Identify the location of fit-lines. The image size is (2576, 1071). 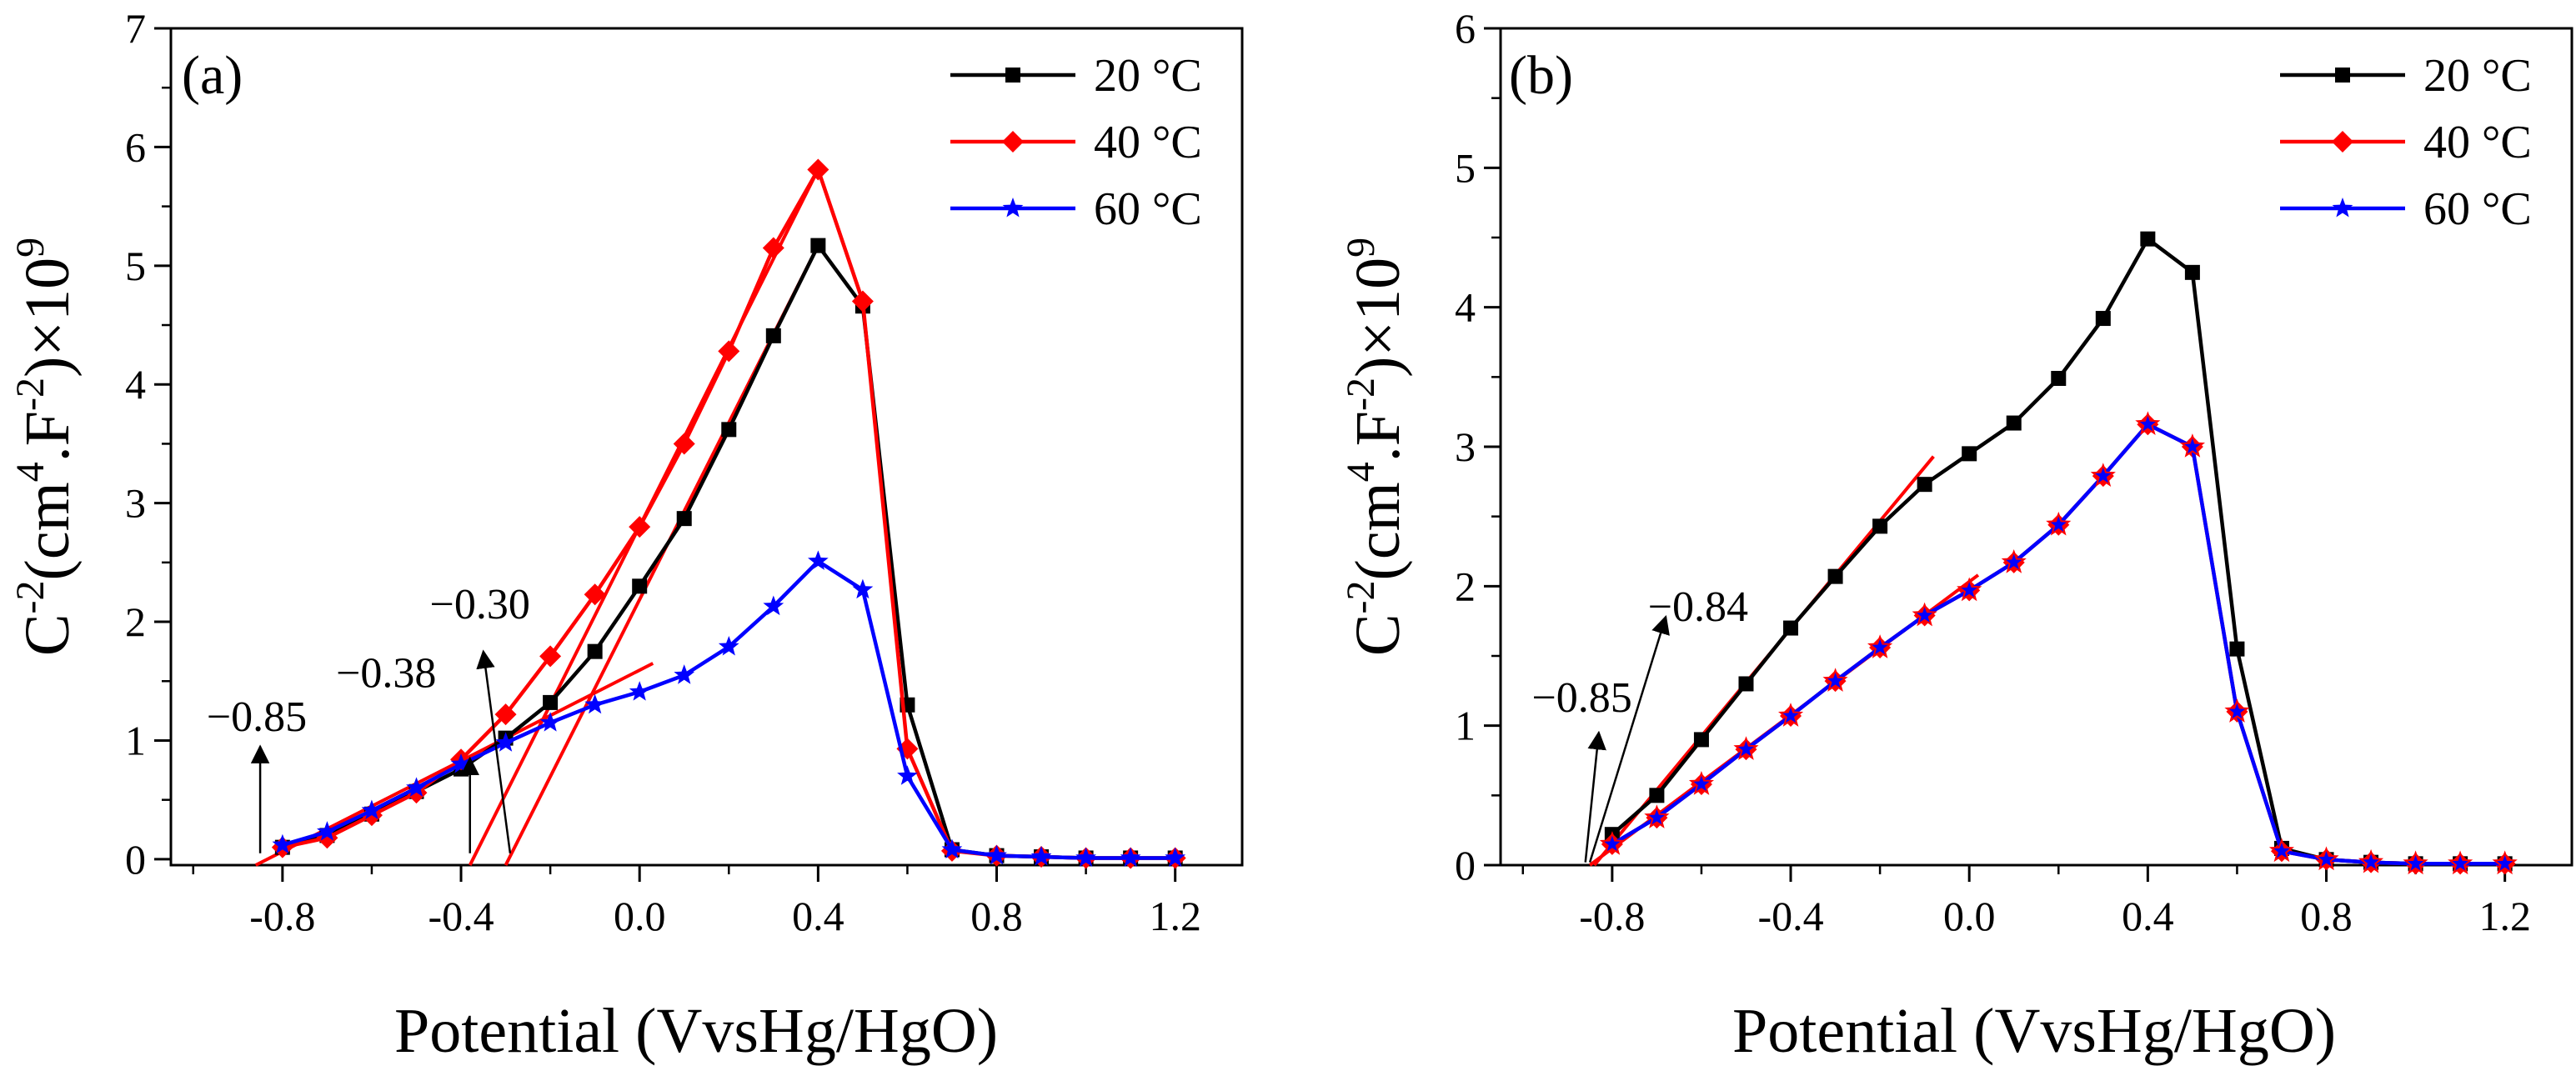
(537, 517).